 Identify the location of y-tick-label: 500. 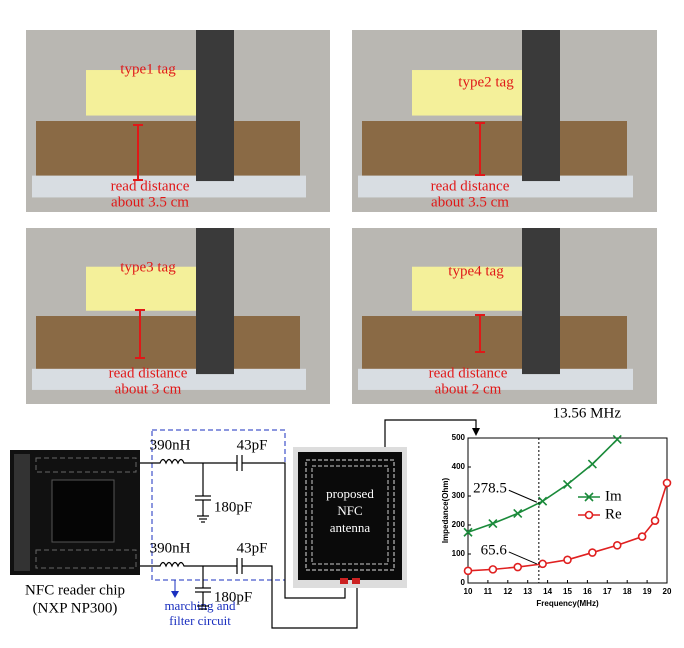
(459, 437).